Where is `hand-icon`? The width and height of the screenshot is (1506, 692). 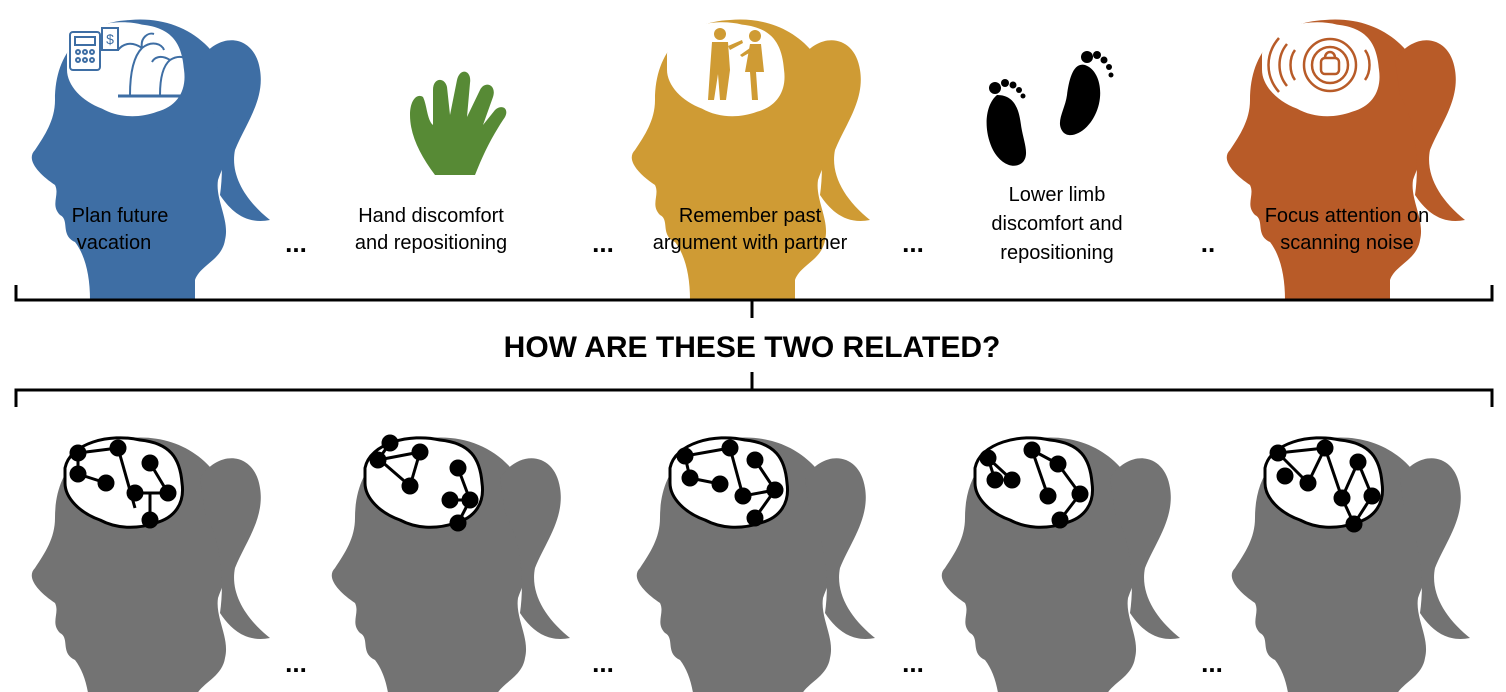 hand-icon is located at coordinates (458, 123).